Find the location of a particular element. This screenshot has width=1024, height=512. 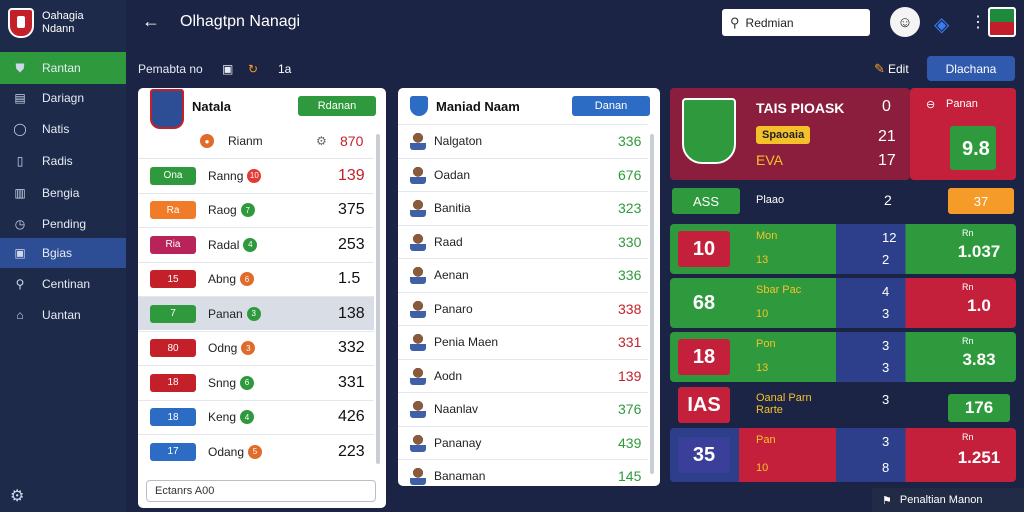

sidebar-item-dariagn: ▤ Dariagn is located at coordinates (63, 98).